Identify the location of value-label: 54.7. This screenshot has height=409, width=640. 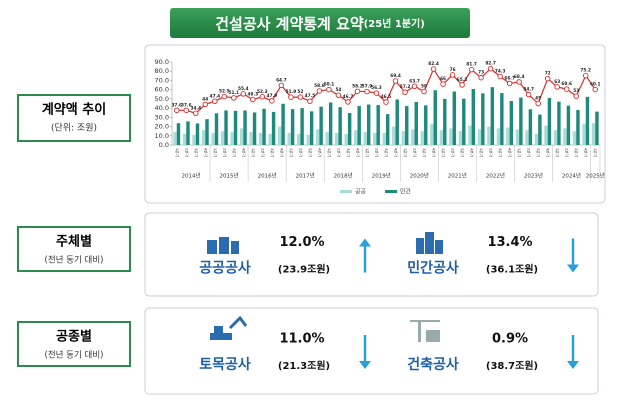
(528, 90).